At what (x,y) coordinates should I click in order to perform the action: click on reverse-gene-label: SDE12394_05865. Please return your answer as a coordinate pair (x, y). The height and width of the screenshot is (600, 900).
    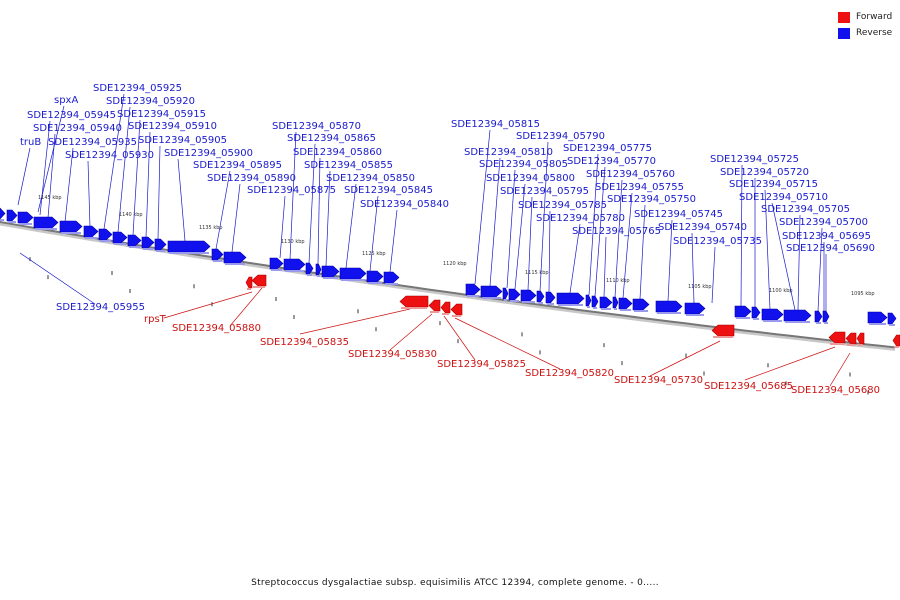
    Looking at the image, I should click on (331, 138).